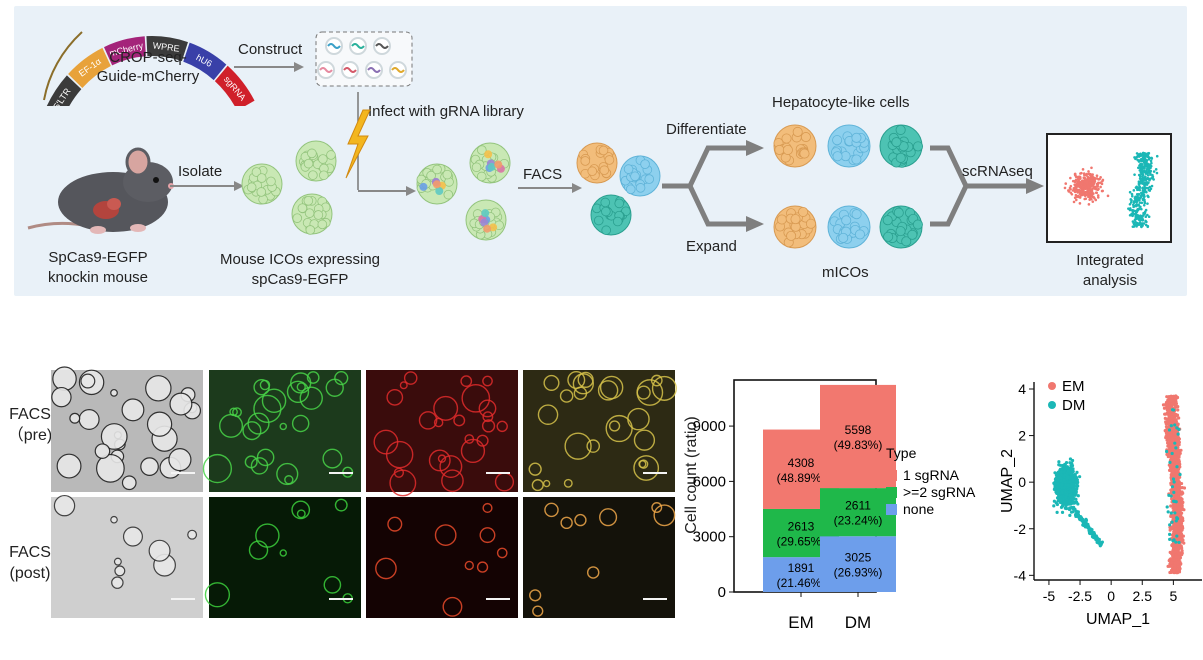  Describe the element at coordinates (801, 463) in the screenshot. I see `bar-data-label: 4308` at that location.